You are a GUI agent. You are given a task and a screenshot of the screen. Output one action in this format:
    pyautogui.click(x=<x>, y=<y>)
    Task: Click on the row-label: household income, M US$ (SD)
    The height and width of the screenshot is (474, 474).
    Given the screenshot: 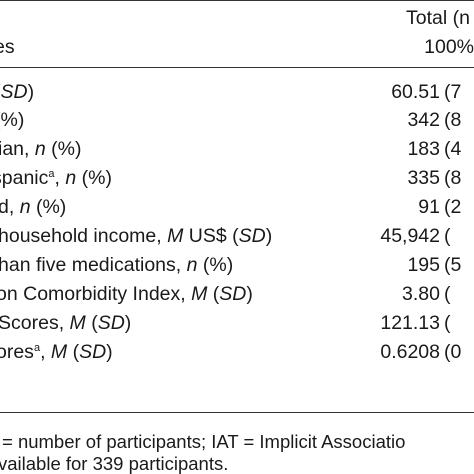 What is the action you would take?
    pyautogui.click(x=136, y=236)
    